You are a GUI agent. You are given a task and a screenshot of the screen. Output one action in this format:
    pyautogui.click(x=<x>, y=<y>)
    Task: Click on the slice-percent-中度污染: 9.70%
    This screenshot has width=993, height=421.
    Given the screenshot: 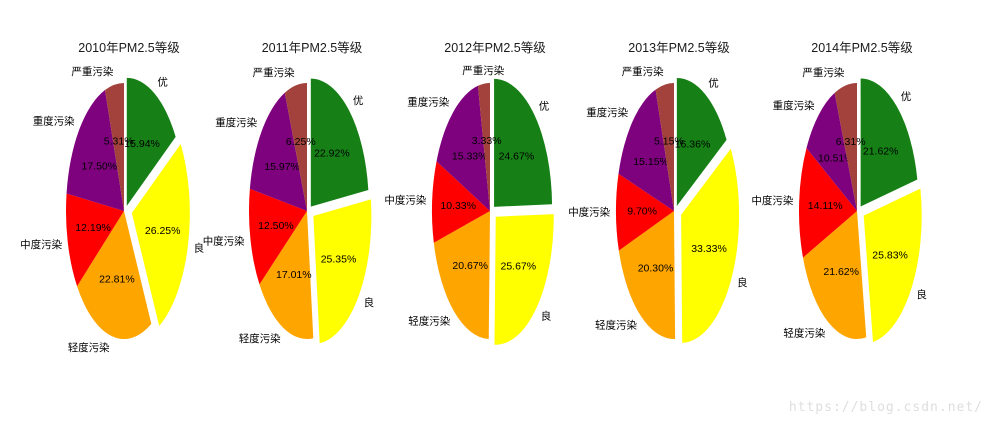 What is the action you would take?
    pyautogui.click(x=642, y=212)
    